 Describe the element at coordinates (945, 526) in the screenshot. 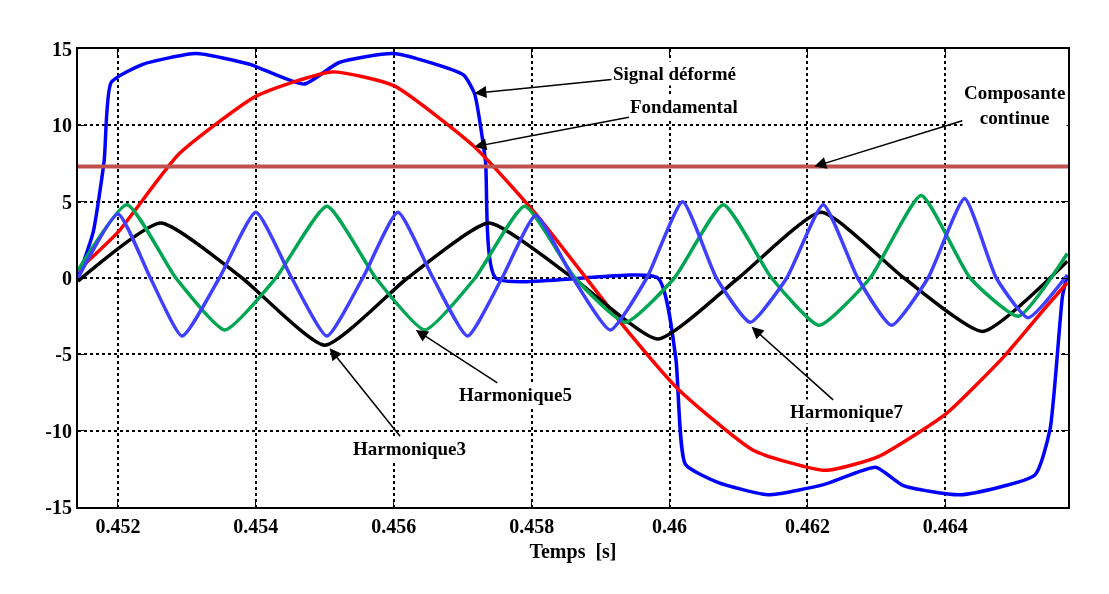

I see `x-tick-label: 0.464` at that location.